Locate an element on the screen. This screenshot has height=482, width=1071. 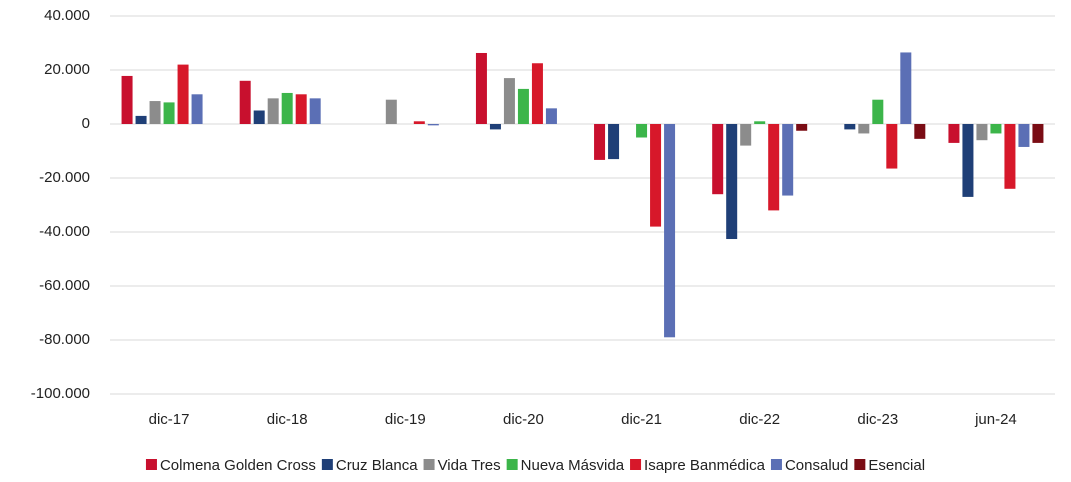
legend-label: Nueva Másvida is located at coordinates (573, 465).